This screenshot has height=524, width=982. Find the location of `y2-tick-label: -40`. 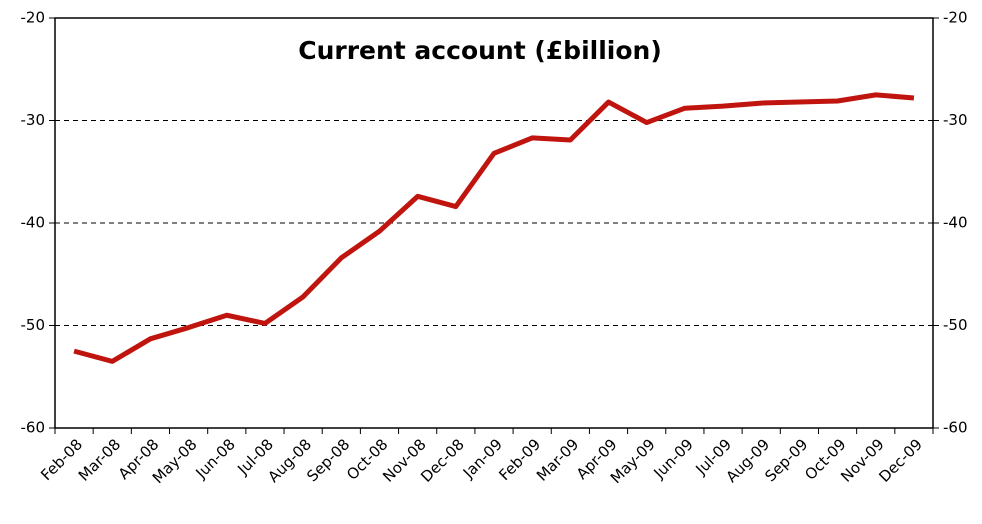

y2-tick-label: -40 is located at coordinates (955, 223).